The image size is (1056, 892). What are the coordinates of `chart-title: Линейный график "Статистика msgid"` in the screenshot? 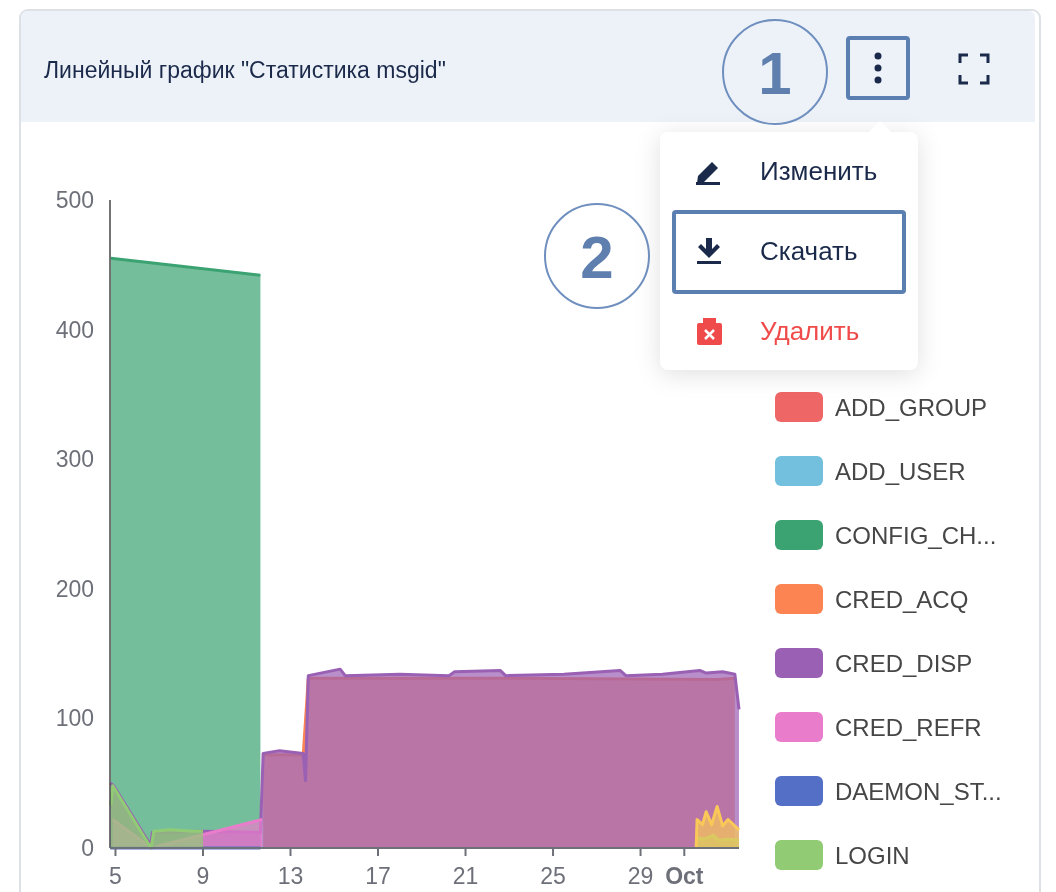 It's located at (245, 70).